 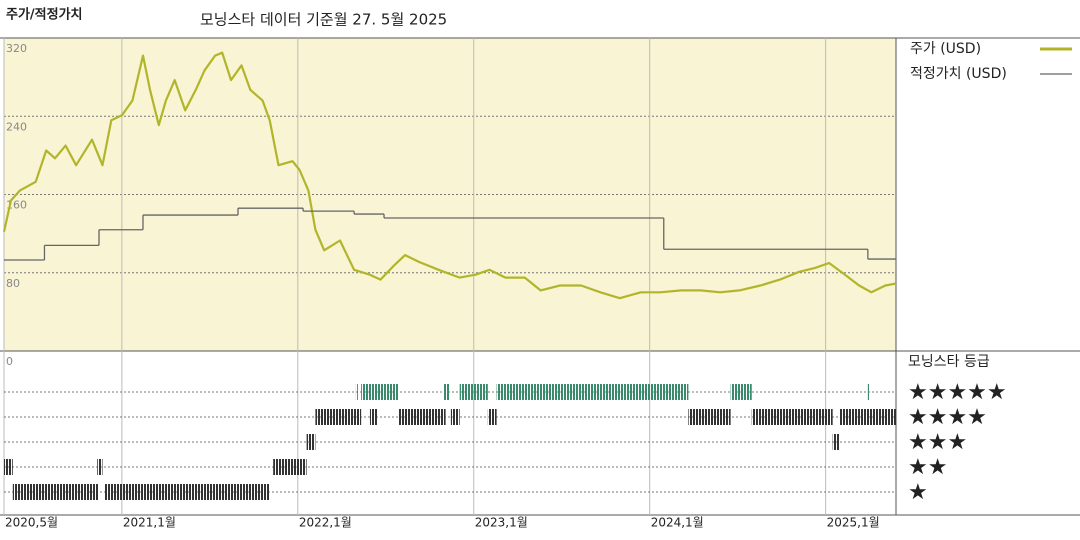 What do you see at coordinates (945, 49) in the screenshot?
I see `legend-label: 주가 (USD)` at bounding box center [945, 49].